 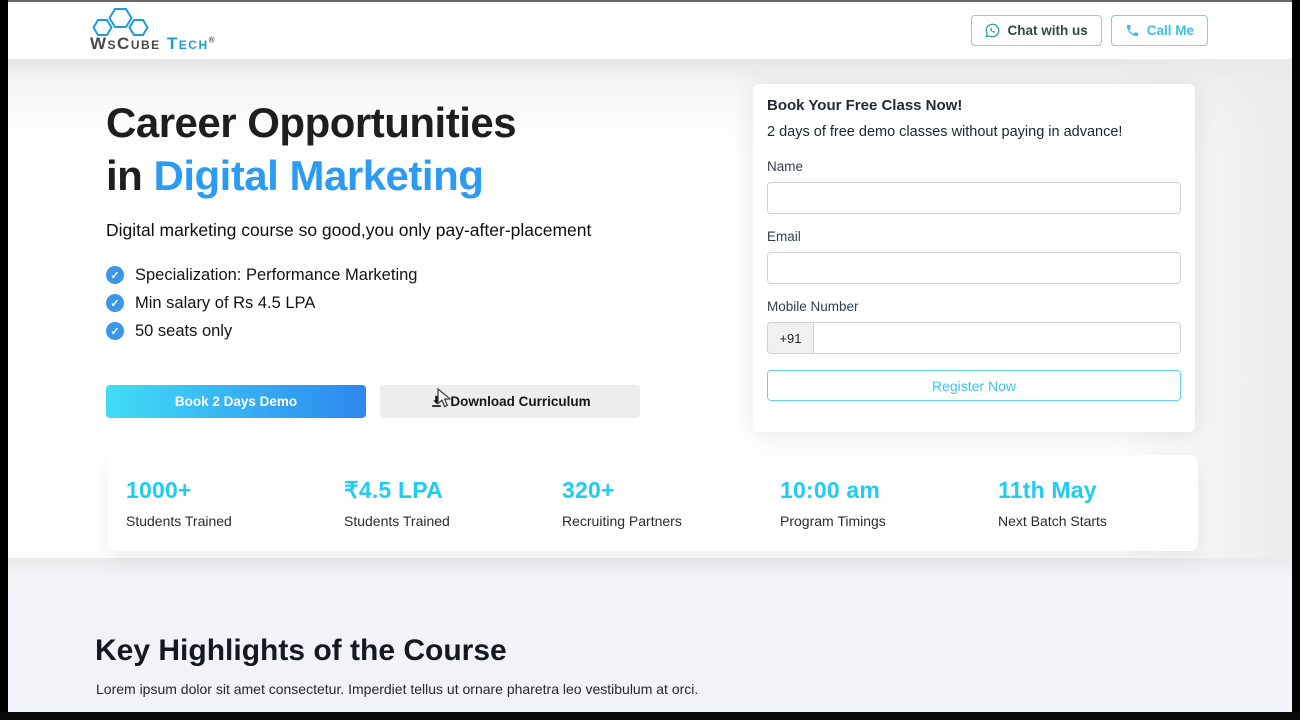 I want to click on bullet-label: Min salary of Rs 4.5 LPA, so click(x=225, y=302).